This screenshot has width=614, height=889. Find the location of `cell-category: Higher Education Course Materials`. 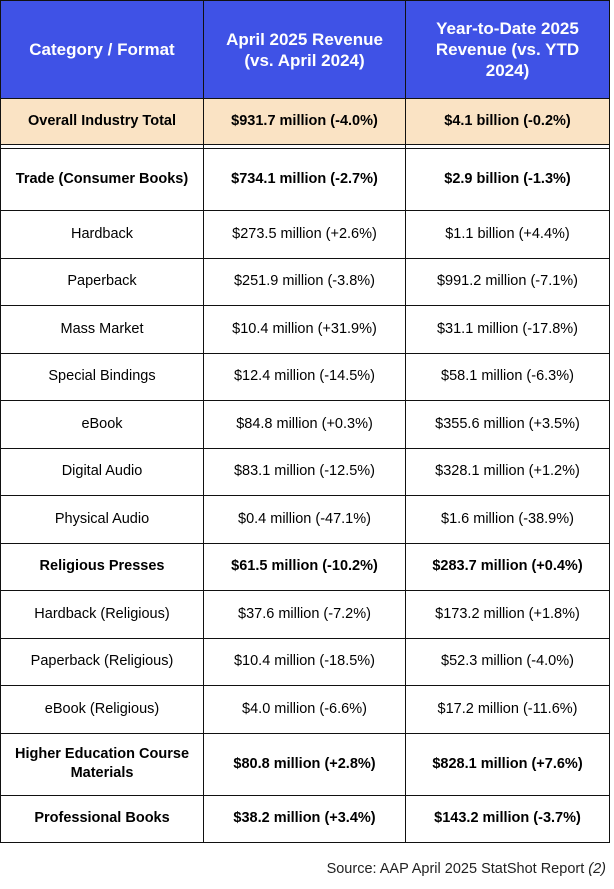

cell-category: Higher Education Course Materials is located at coordinates (102, 764).